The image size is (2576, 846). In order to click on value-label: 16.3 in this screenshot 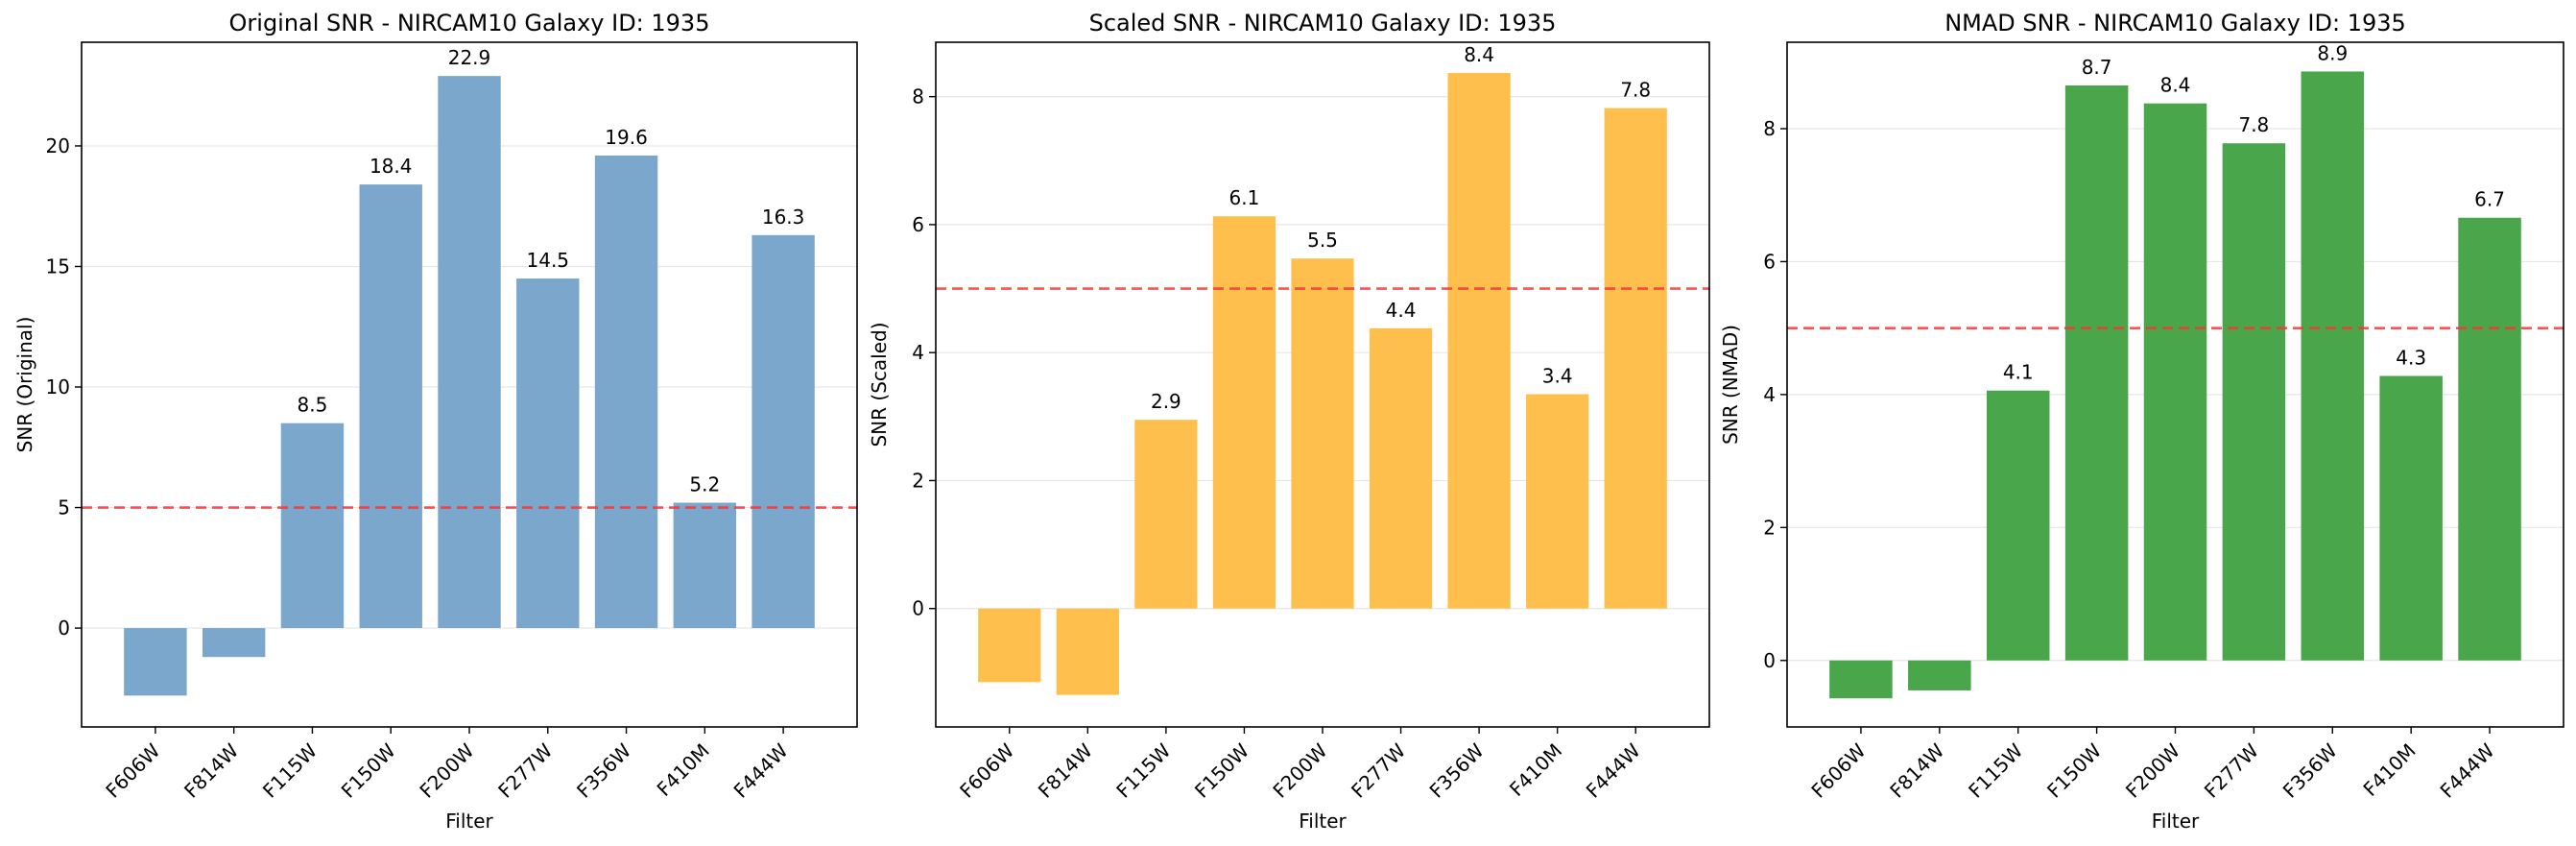, I will do `click(783, 217)`.